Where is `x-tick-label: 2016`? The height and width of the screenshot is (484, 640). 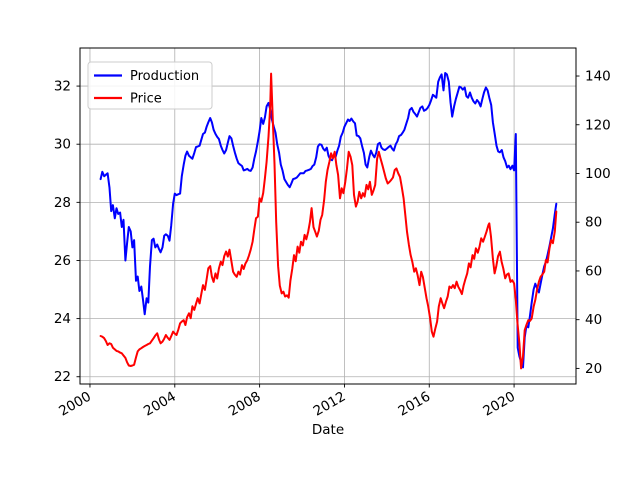 x-tick-label: 2016 is located at coordinates (415, 404).